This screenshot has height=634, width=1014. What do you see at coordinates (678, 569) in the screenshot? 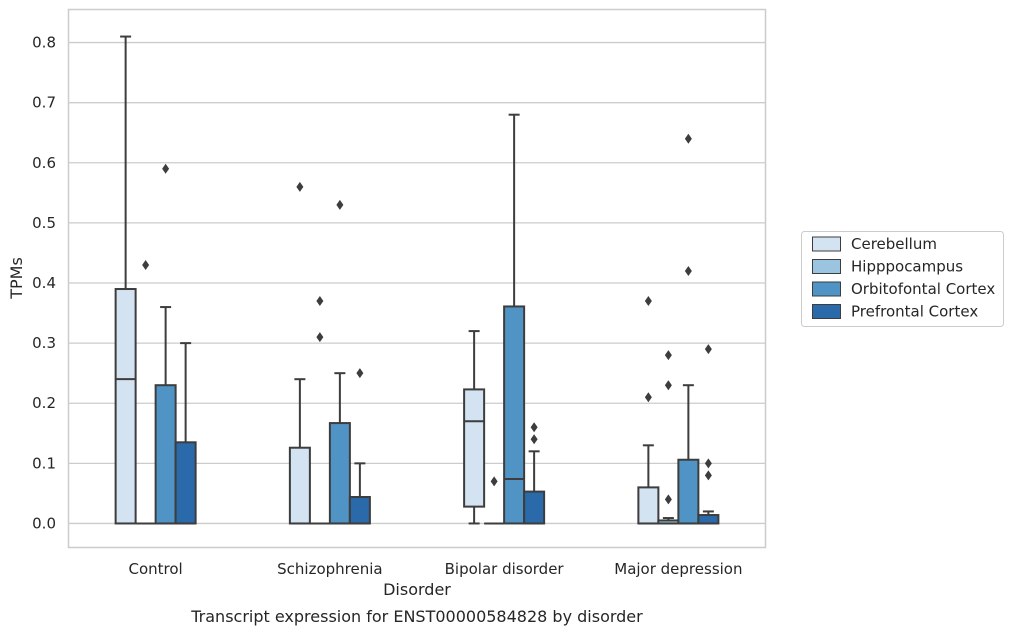
I see `x-tick-label: Major depression` at bounding box center [678, 569].